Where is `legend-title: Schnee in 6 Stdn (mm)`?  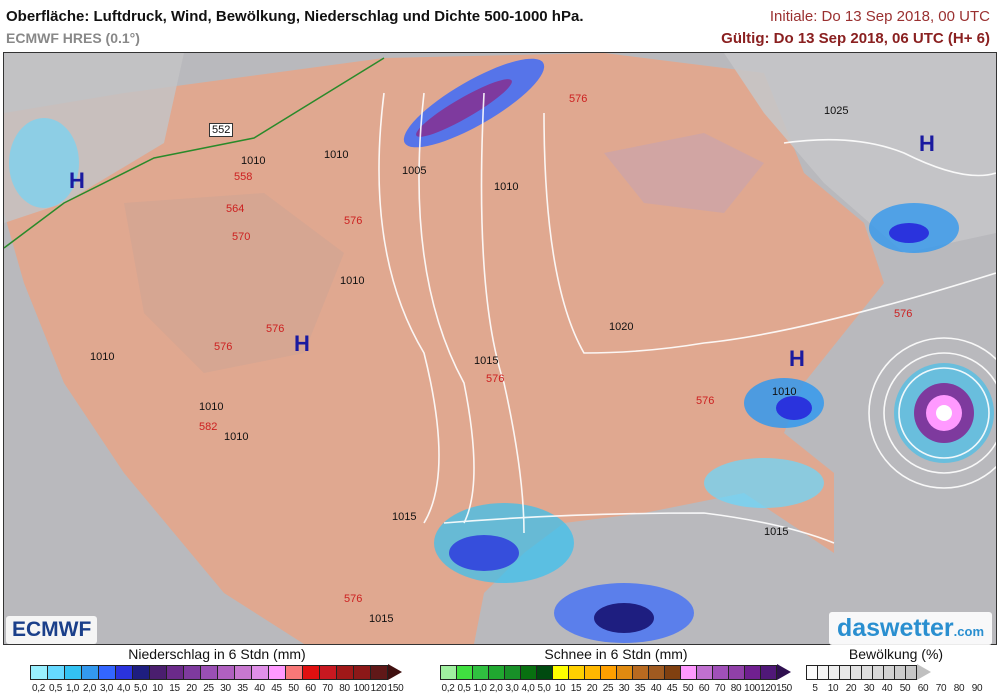 legend-title: Schnee in 6 Stdn (mm) is located at coordinates (616, 654).